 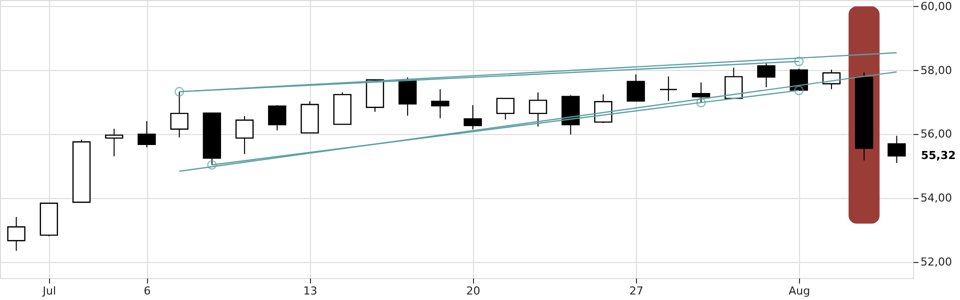 What do you see at coordinates (310, 291) in the screenshot?
I see `x-tick-label: 13` at bounding box center [310, 291].